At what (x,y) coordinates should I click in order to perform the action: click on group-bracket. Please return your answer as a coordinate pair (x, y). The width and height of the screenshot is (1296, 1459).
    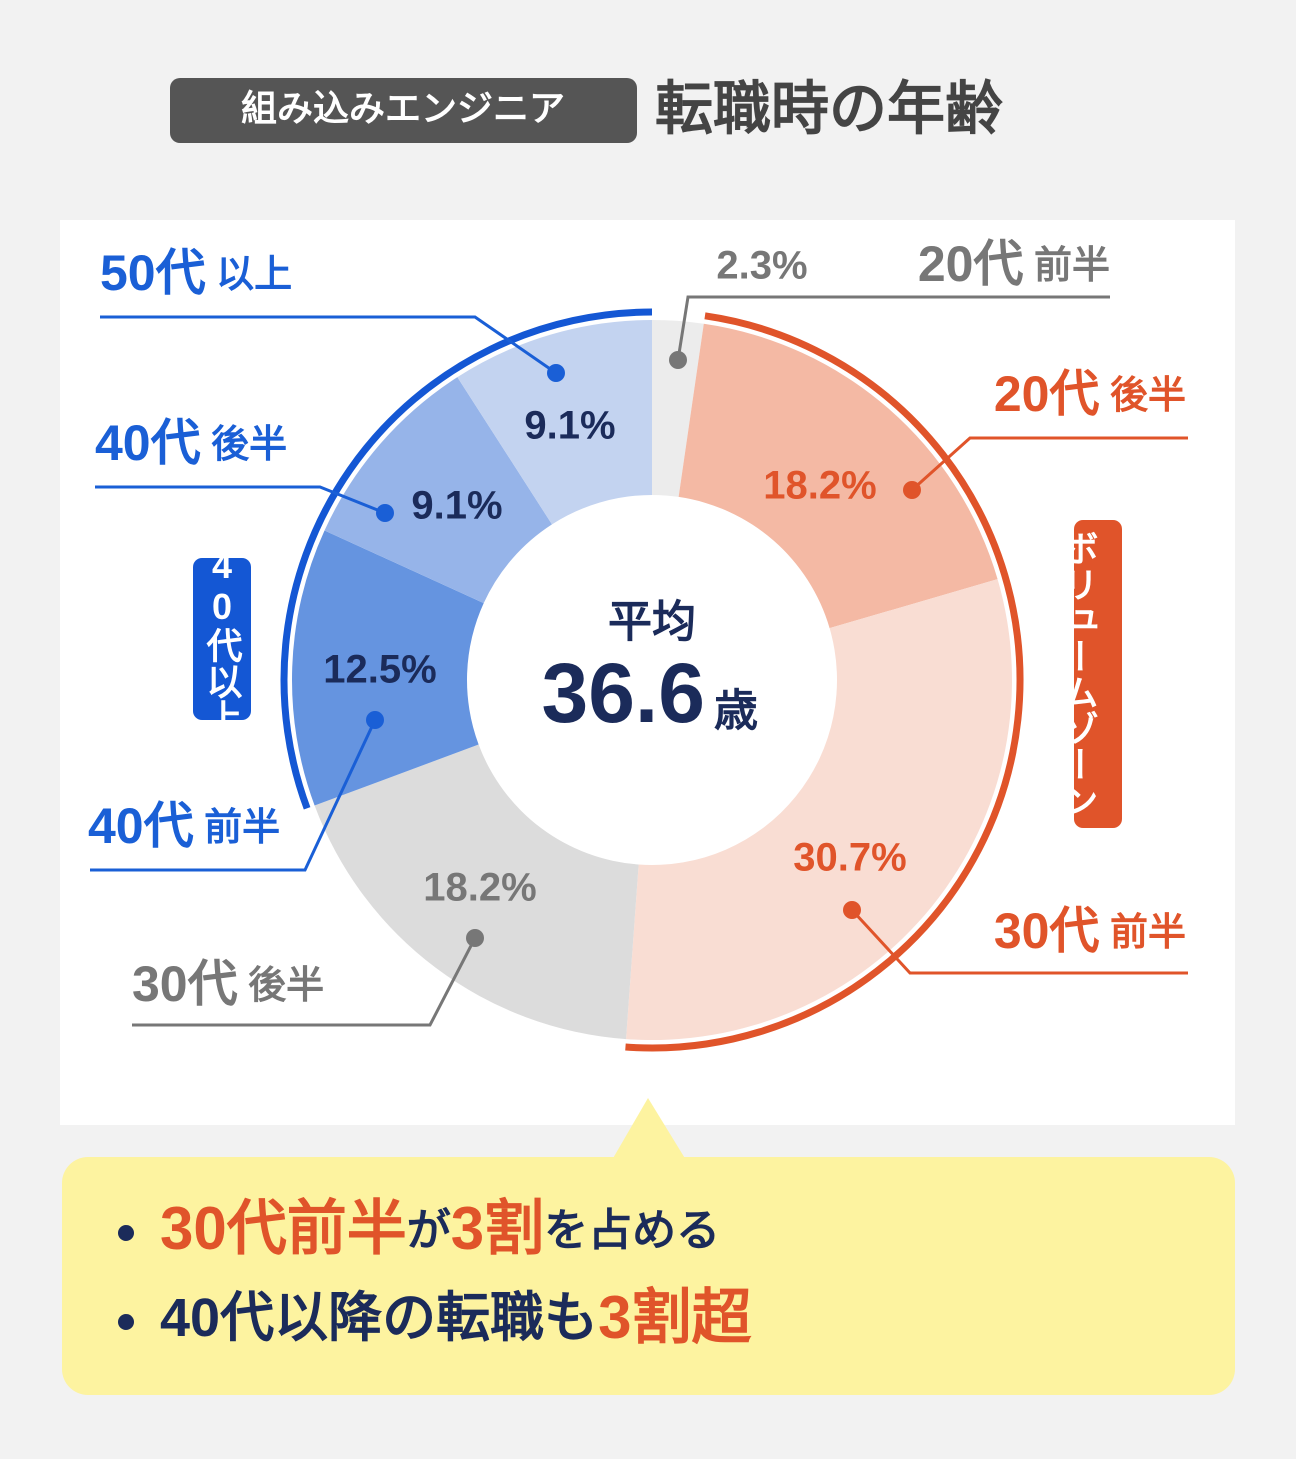
    Looking at the image, I should click on (466, 559).